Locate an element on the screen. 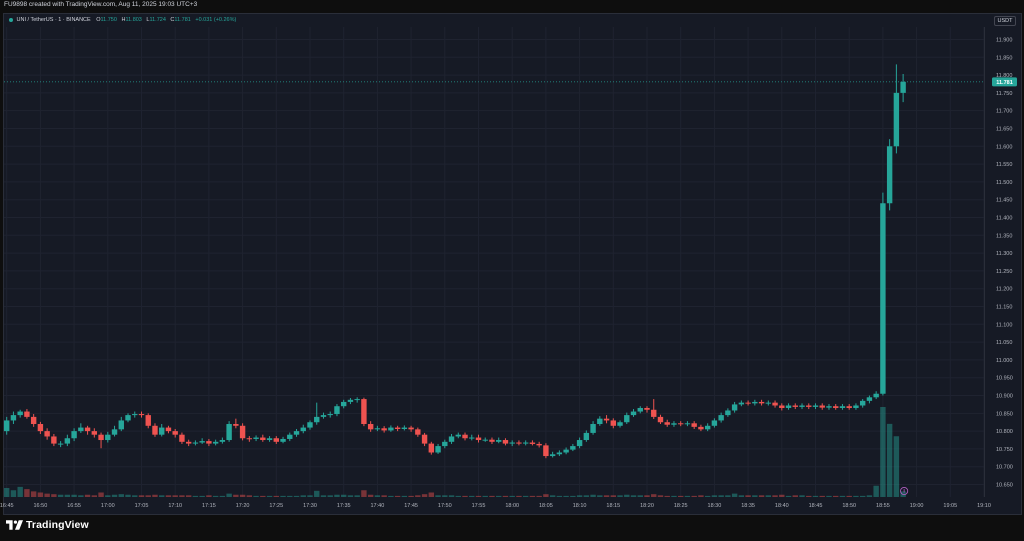 The width and height of the screenshot is (1024, 541). currency-button: USDT is located at coordinates (1005, 21).